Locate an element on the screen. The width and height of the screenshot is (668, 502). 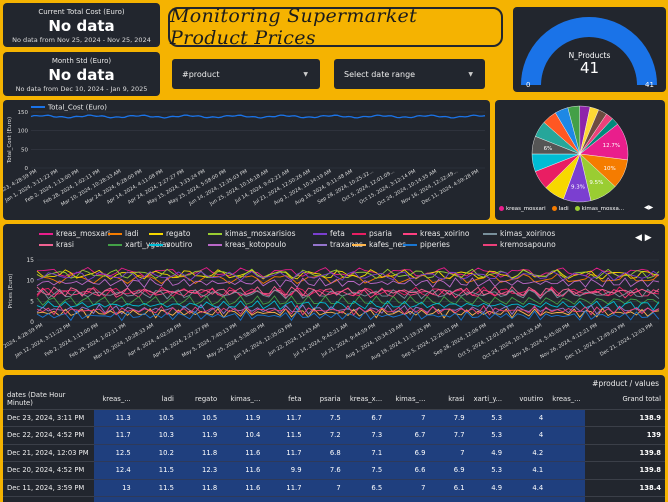
gauge-card: N_Products 41 0 41 is located at coordinates (589, 49).